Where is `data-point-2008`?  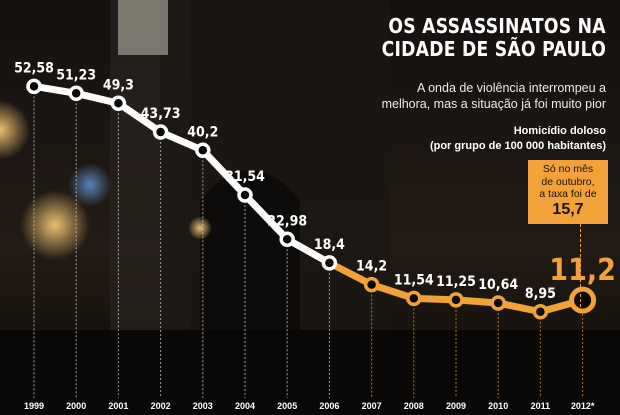
data-point-2008 is located at coordinates (414, 298).